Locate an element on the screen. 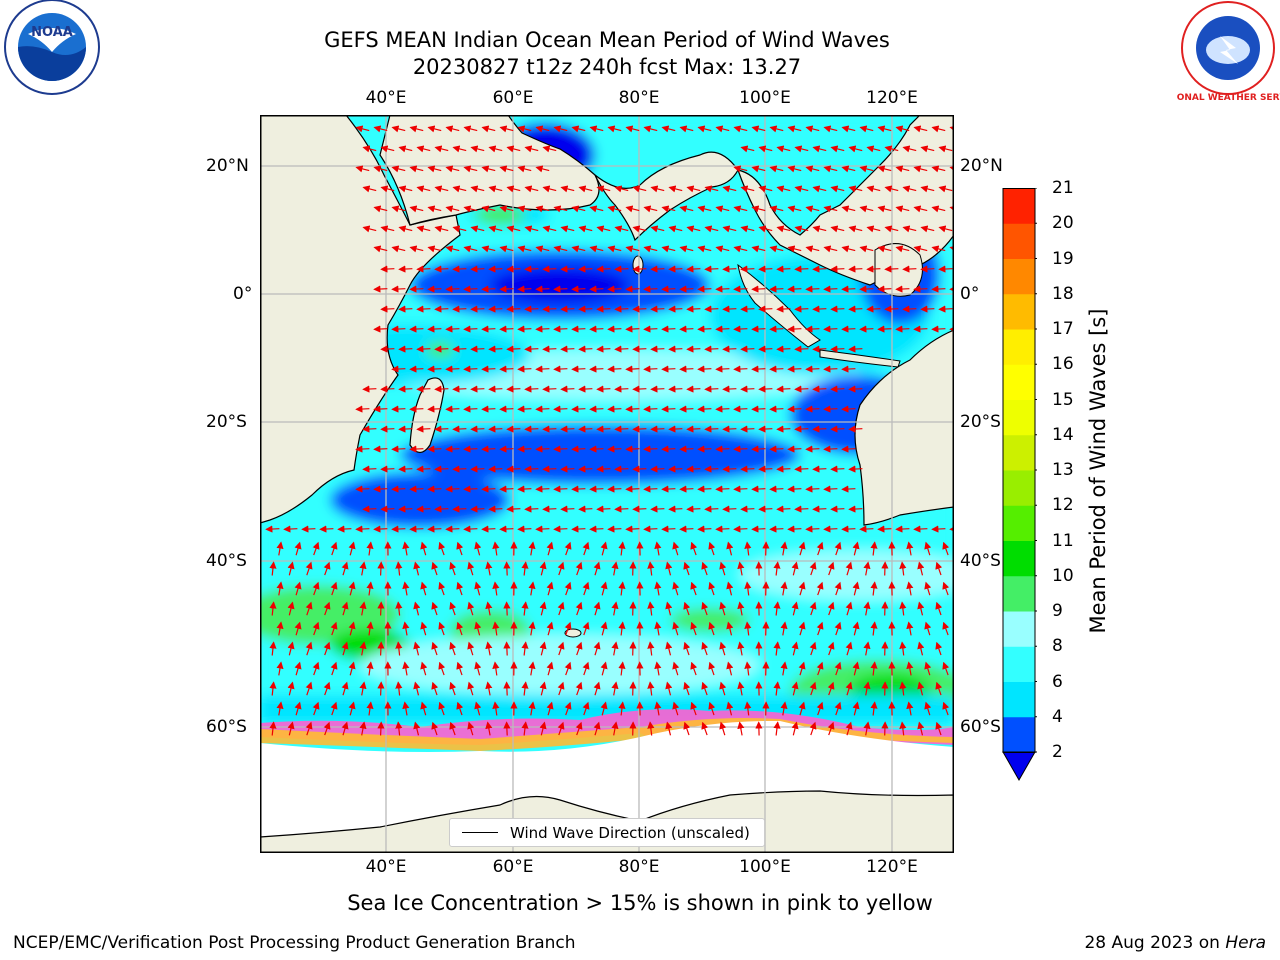 This screenshot has height=960, width=1280. lat-tick-left: 20°N is located at coordinates (227, 166).